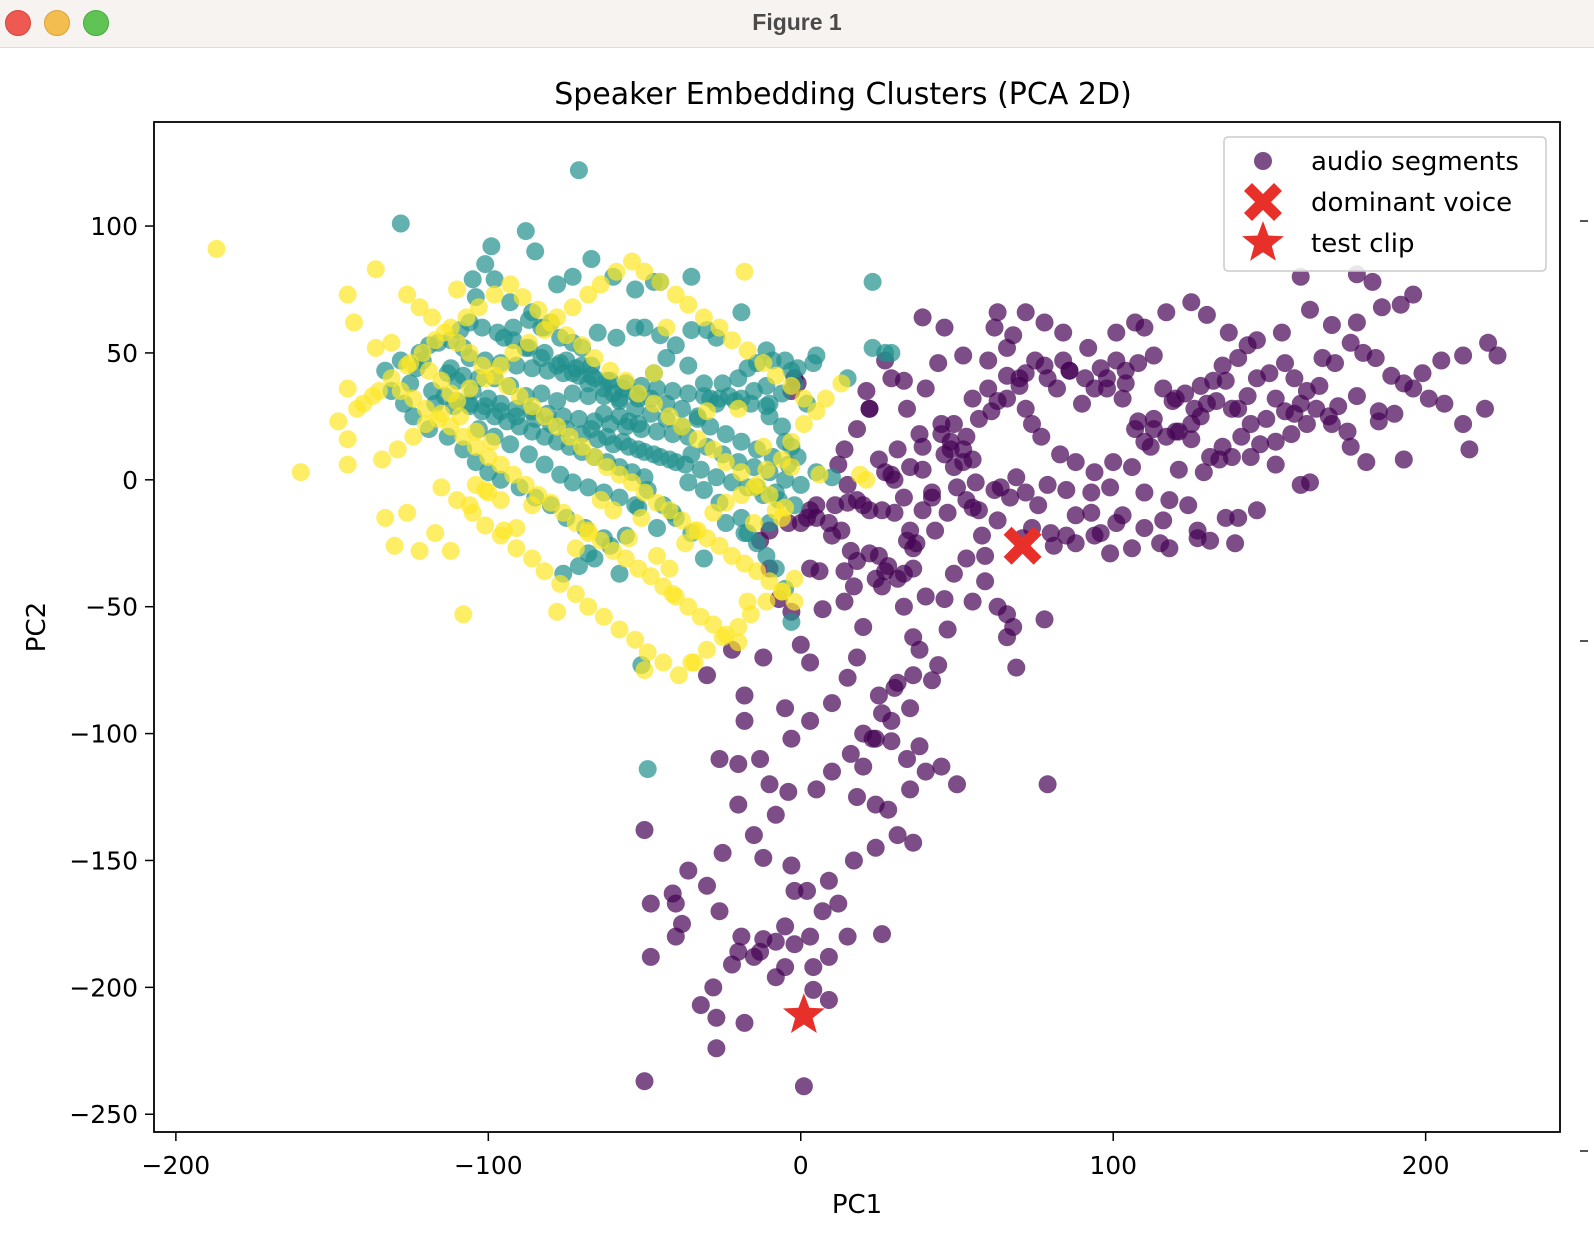 The width and height of the screenshot is (1594, 1246). Describe the element at coordinates (1263, 202) in the screenshot. I see `legend-x-icon` at that location.